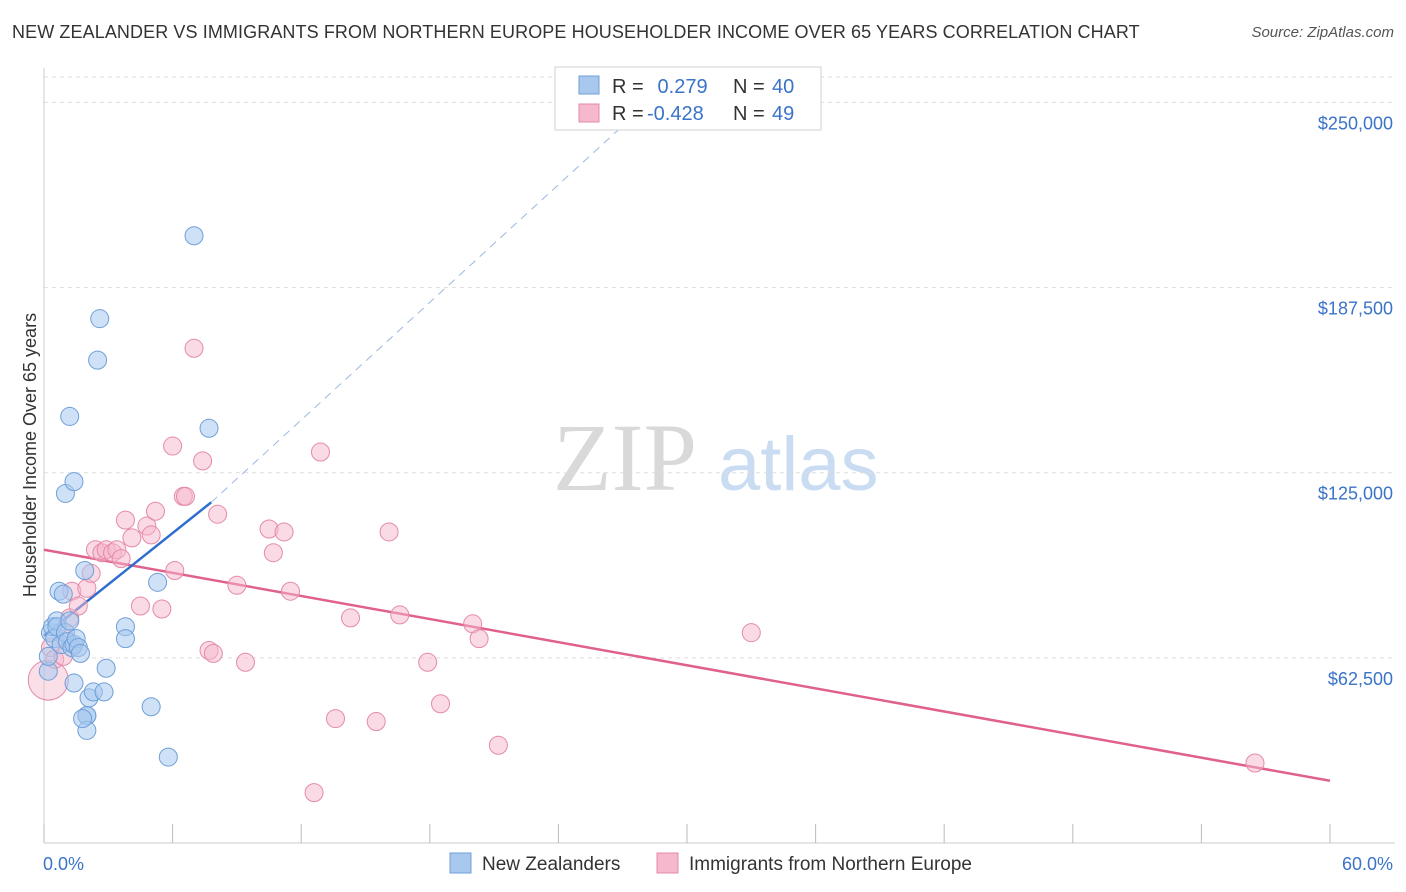  I want to click on stats-r-label-1: R =, so click(628, 87).